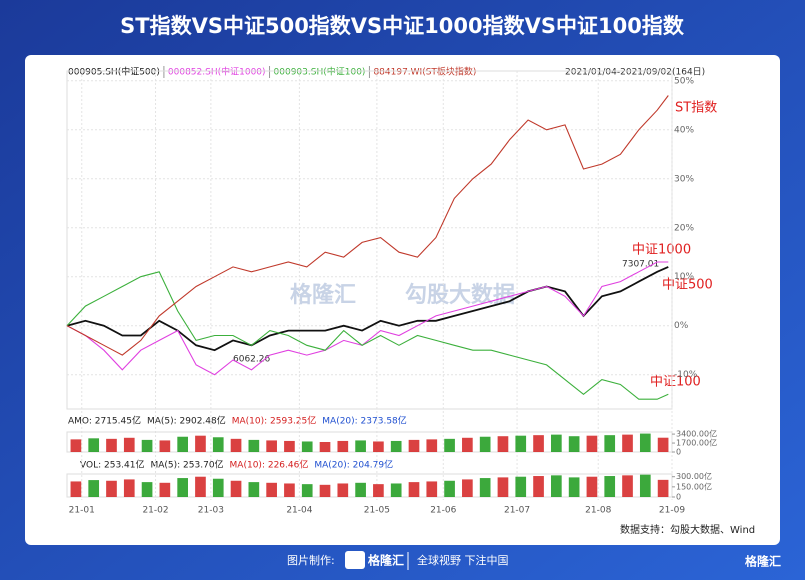 The width and height of the screenshot is (805, 580). Describe the element at coordinates (251, 360) in the screenshot. I see `price-label: 6062.26` at that location.